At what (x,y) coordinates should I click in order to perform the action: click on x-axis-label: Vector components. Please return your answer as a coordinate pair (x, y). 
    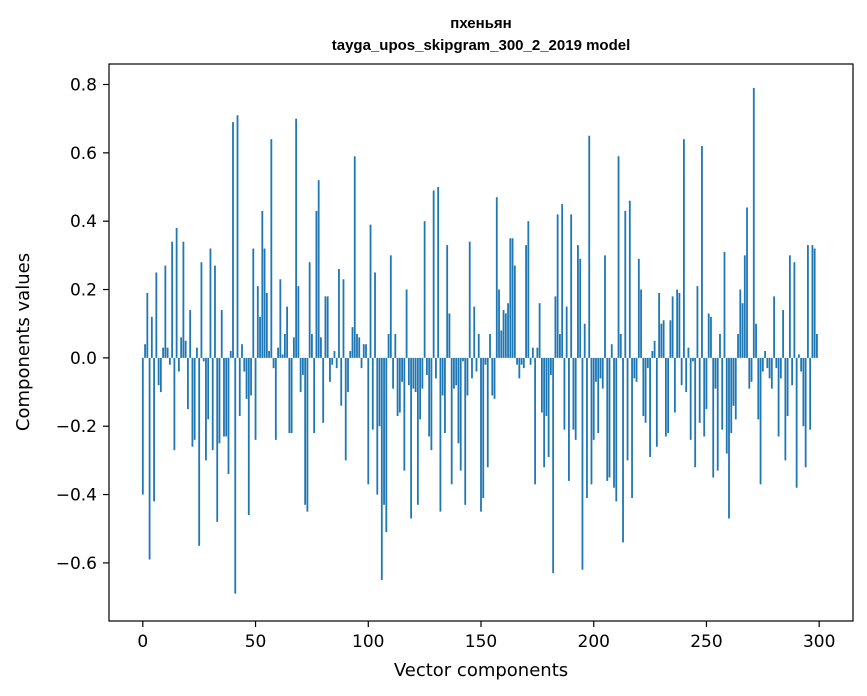
    Looking at the image, I should click on (481, 670).